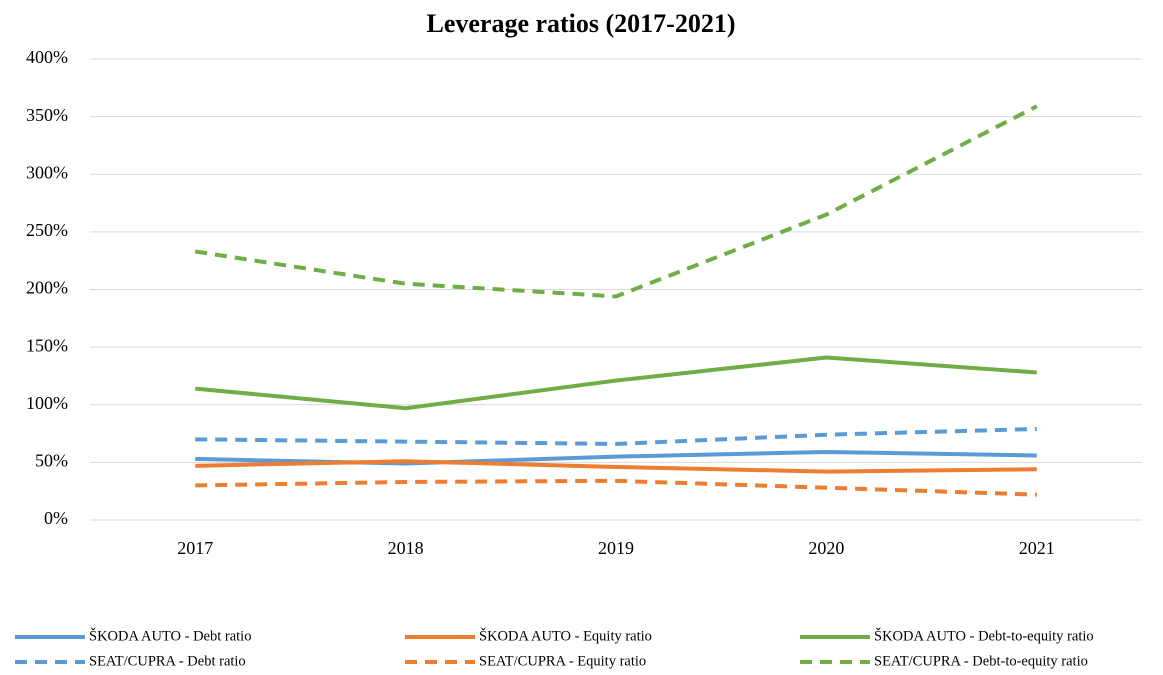 This screenshot has width=1163, height=675. Describe the element at coordinates (167, 661) in the screenshot. I see `legend-label: SEAT/CUPRA - Debt ratio` at that location.